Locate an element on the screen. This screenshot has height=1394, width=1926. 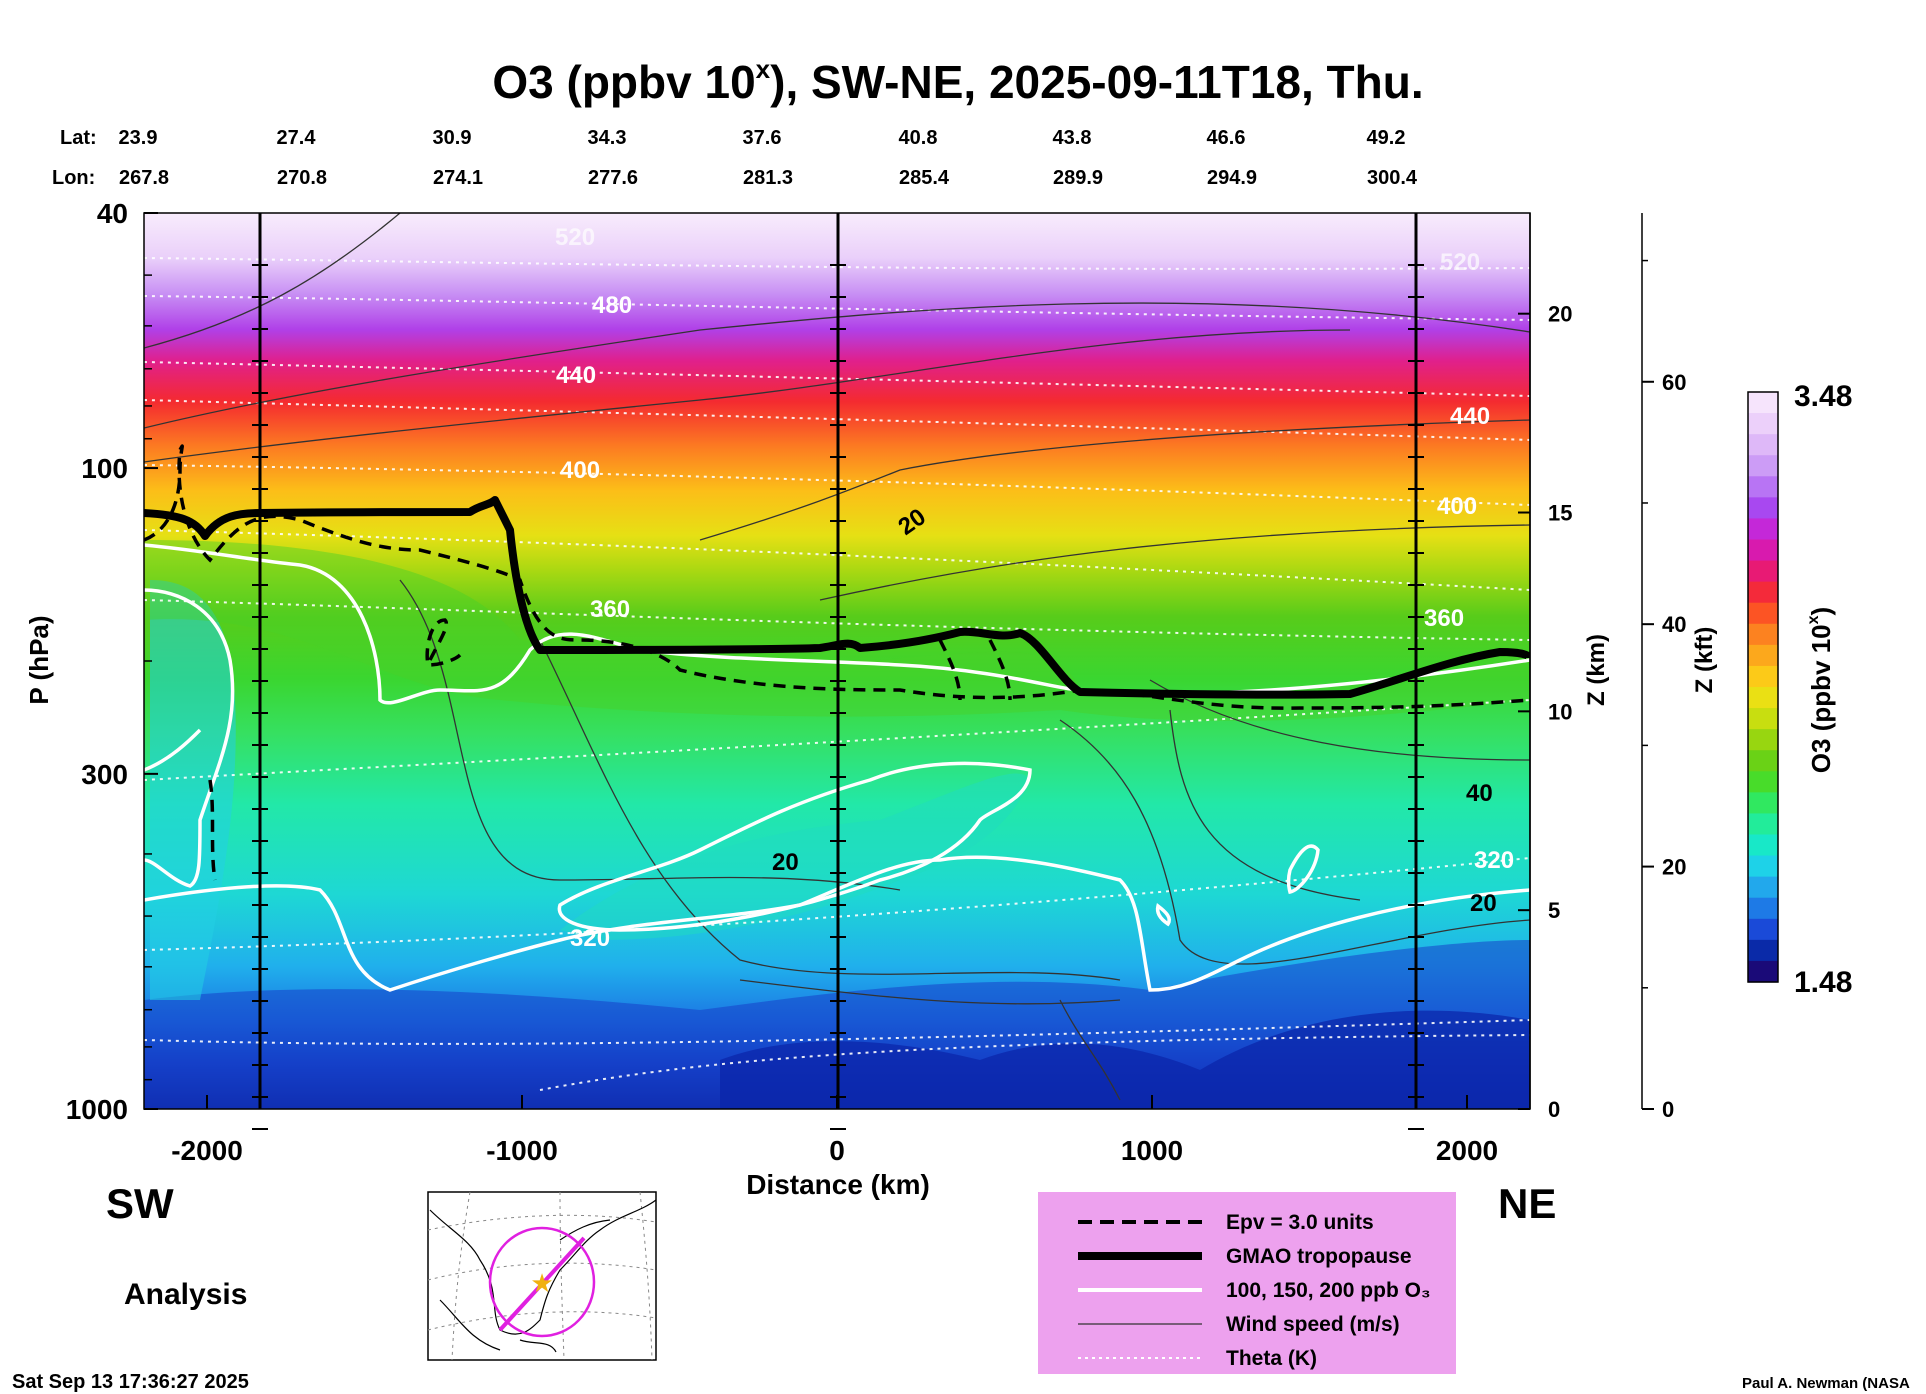
lat-value: 30.9 is located at coordinates (452, 138).